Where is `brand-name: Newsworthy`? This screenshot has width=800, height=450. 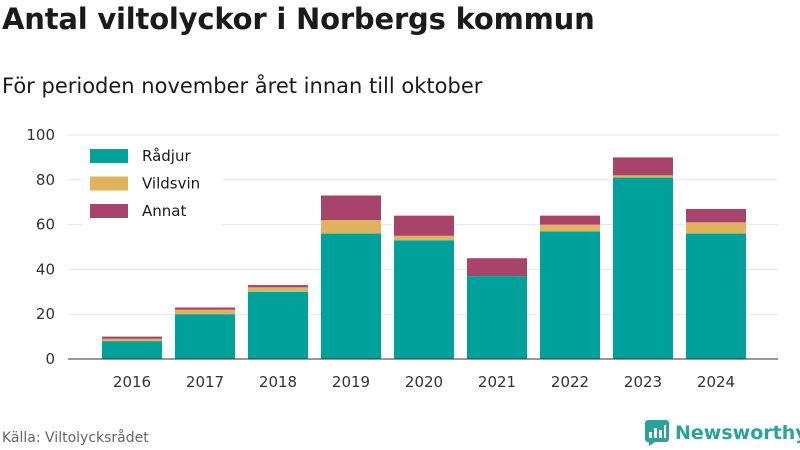 brand-name: Newsworthy is located at coordinates (737, 433).